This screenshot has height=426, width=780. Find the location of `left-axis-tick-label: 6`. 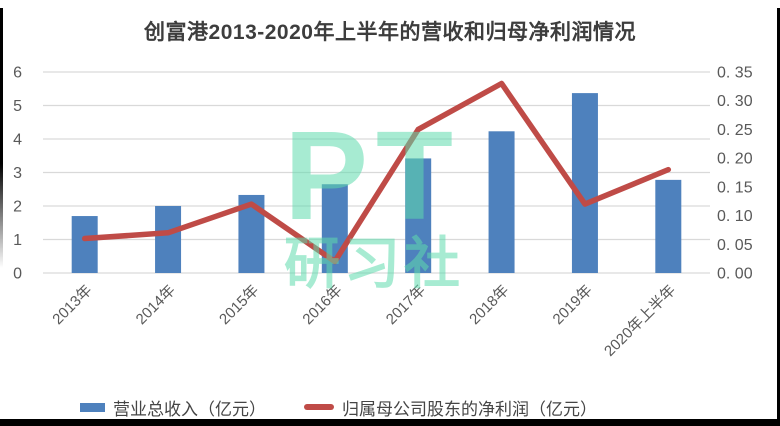

left-axis-tick-label: 6 is located at coordinates (17, 73).